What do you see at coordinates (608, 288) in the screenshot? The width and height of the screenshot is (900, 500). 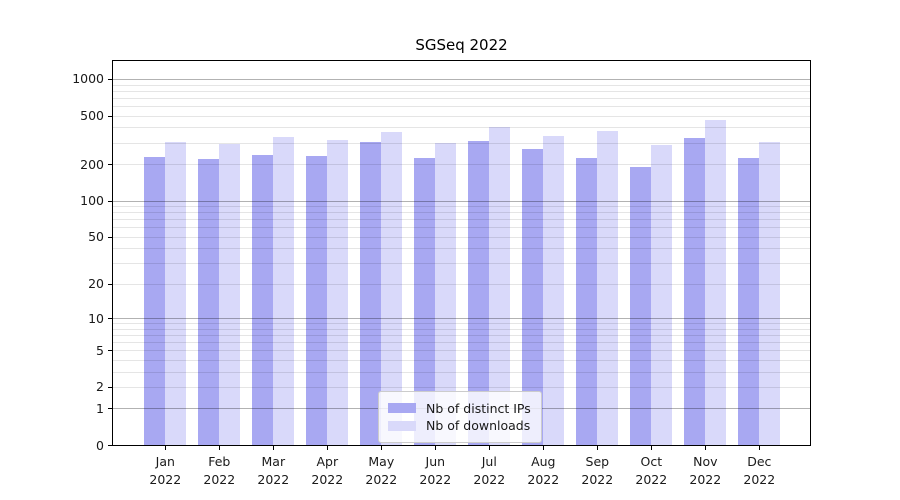 I see `bar-downloads-sep` at bounding box center [608, 288].